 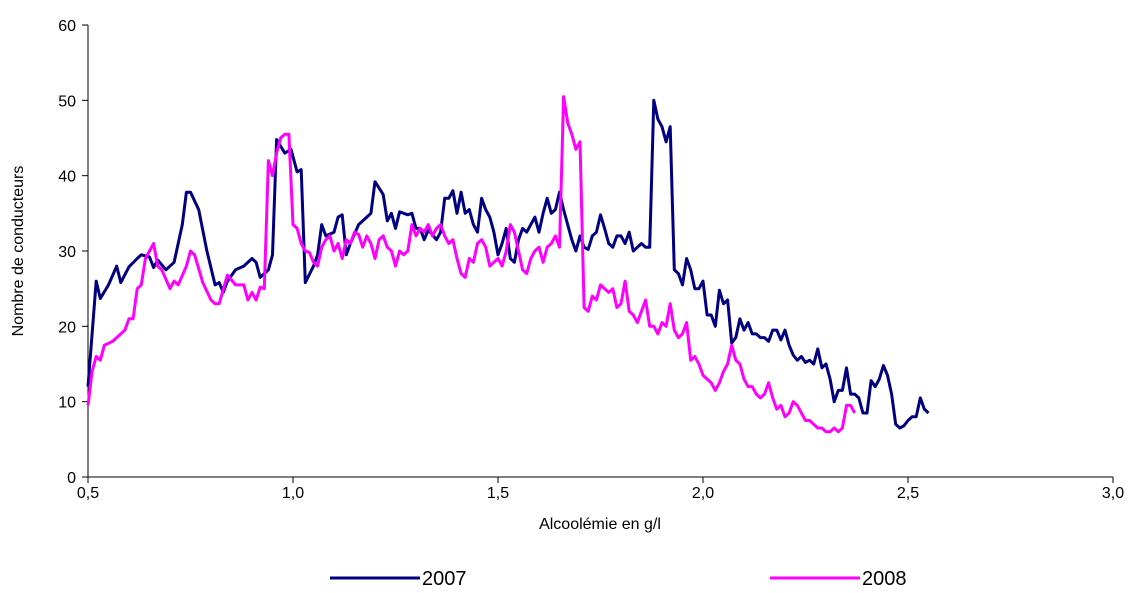 I want to click on x-tick-label: 2,0, so click(x=703, y=493).